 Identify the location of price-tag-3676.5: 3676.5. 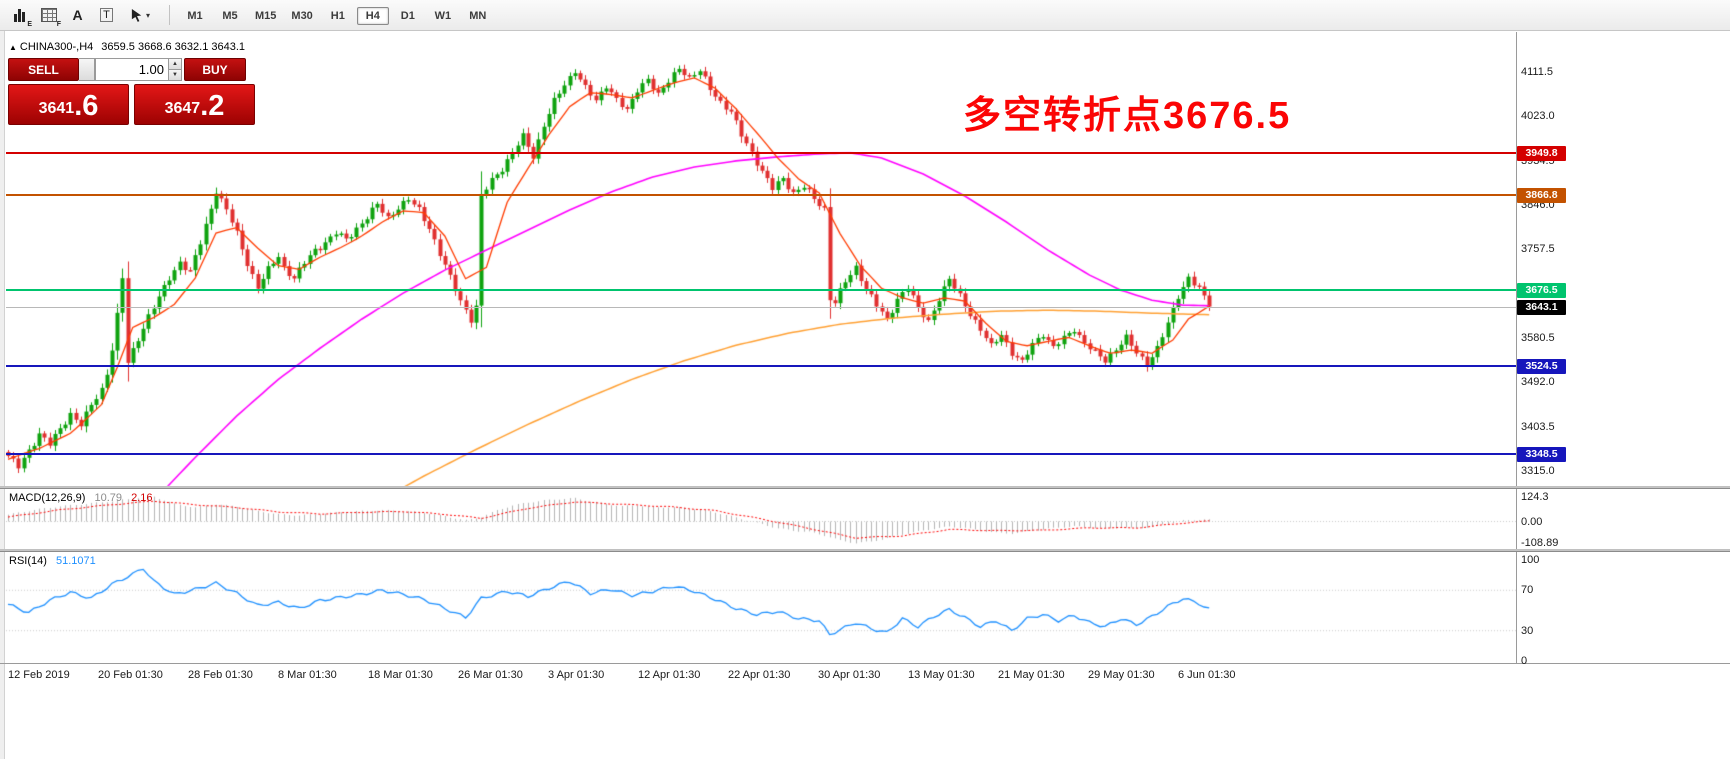
(1541, 290).